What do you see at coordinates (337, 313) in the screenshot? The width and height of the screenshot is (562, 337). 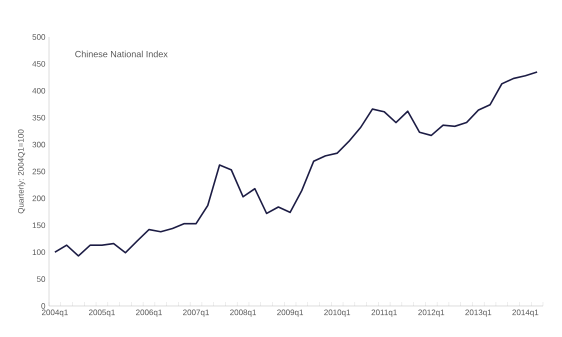 I see `x-tick-label: 2010q1` at bounding box center [337, 313].